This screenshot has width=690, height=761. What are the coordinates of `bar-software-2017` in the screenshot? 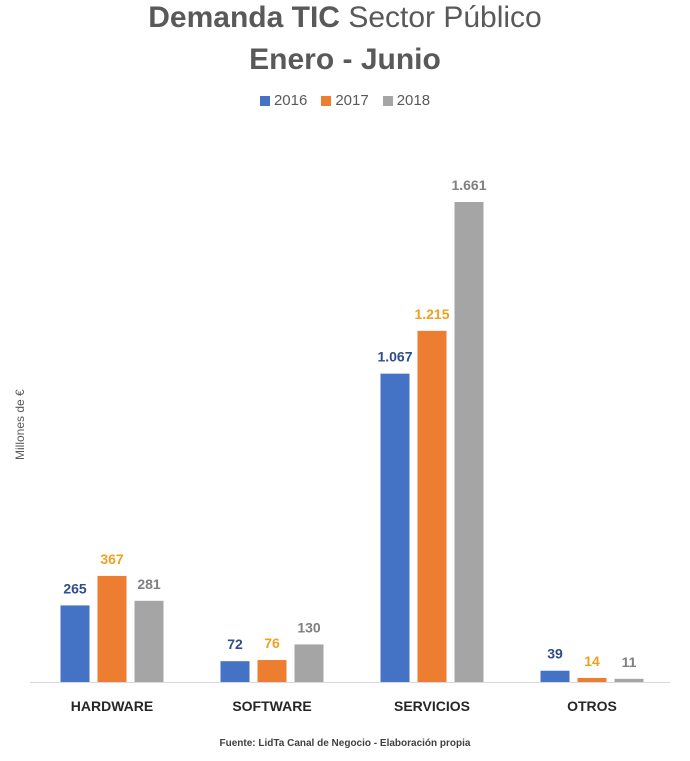 It's located at (272, 671).